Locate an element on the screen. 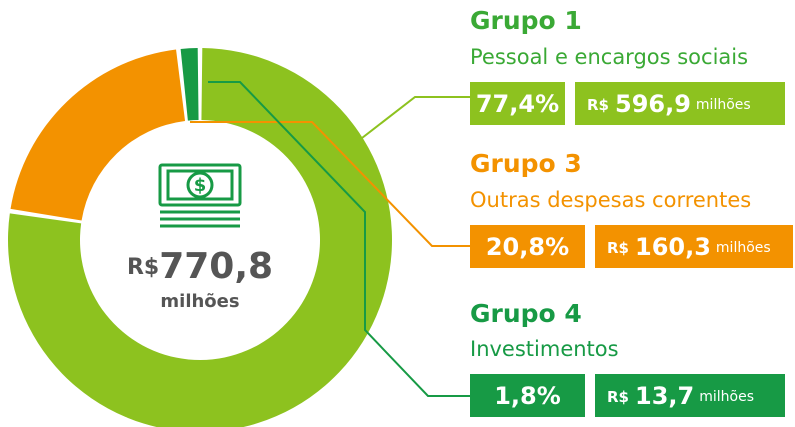  amount: R$ 13,7 milhões is located at coordinates (680, 396).